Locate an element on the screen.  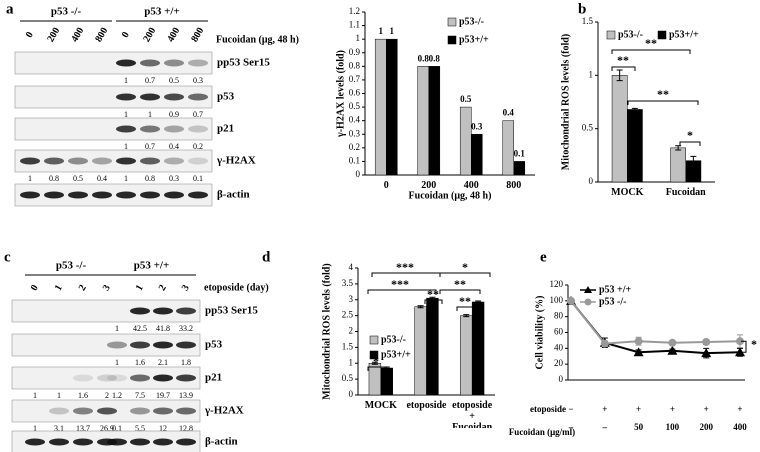
row-label: γ-H2AX is located at coordinates (236, 161).